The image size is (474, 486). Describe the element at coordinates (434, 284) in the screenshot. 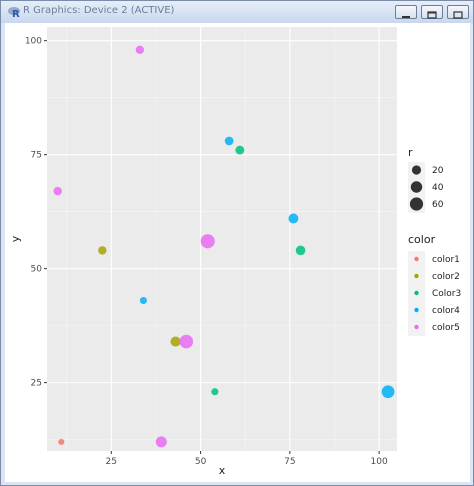

I see `color-legend: color color1 color2 Color3 color4 color5` at that location.